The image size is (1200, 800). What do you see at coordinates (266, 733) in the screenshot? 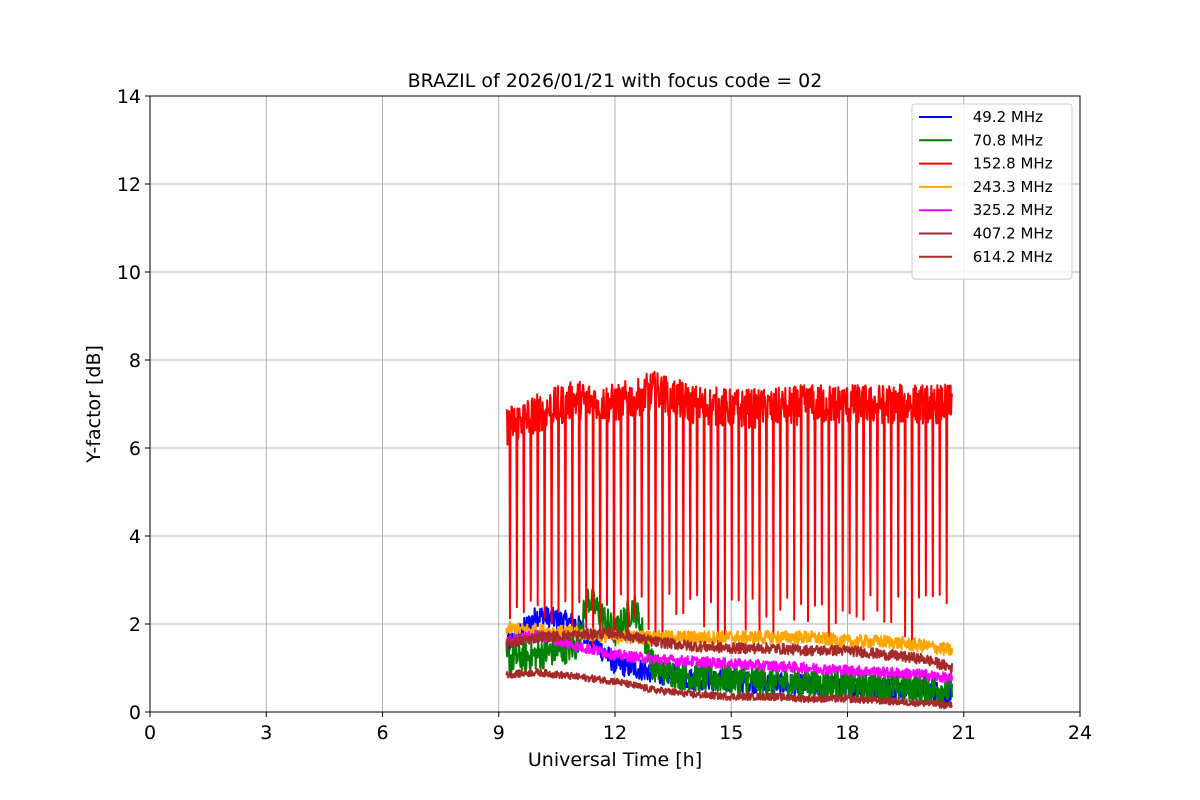
I see `x-tick-label: 3` at bounding box center [266, 733].